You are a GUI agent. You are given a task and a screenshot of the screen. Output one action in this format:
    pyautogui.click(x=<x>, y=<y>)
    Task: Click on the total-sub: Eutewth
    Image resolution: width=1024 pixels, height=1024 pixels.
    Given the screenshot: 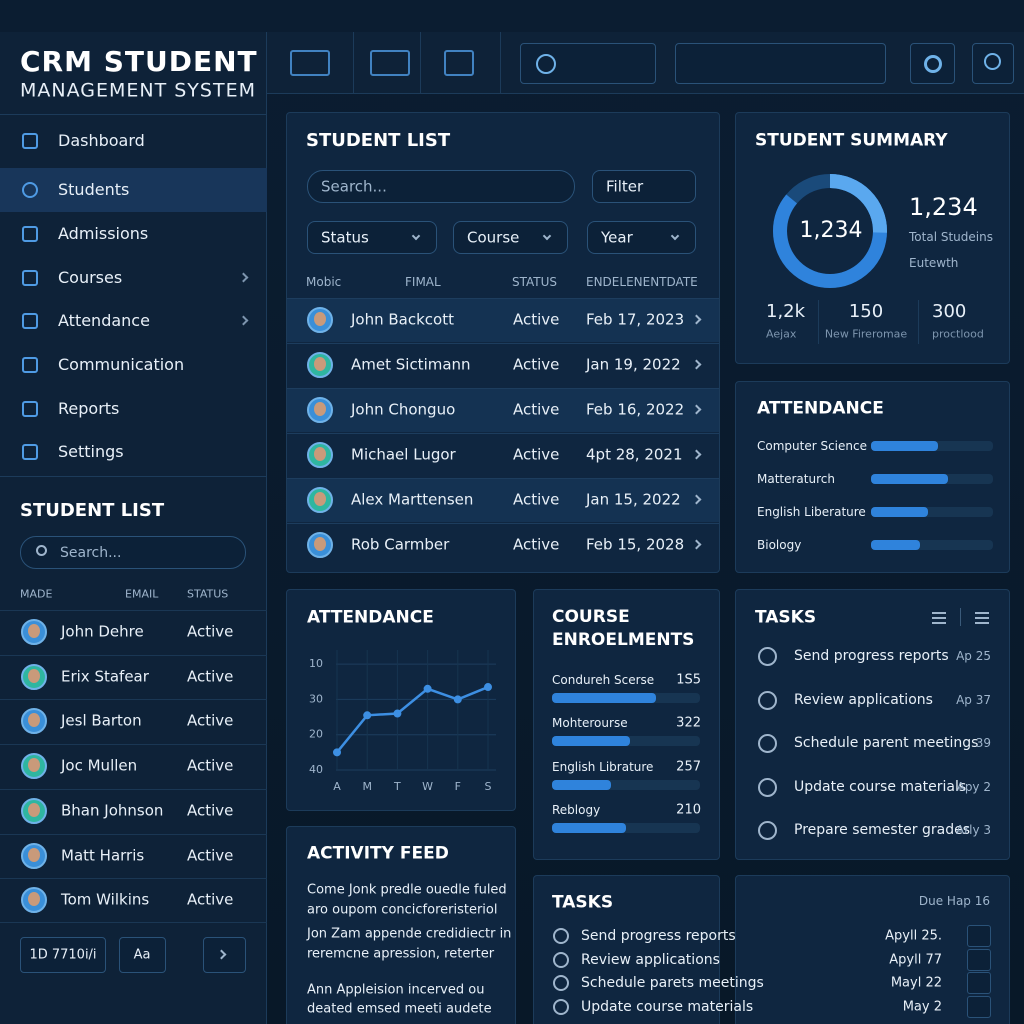 What is the action you would take?
    pyautogui.click(x=934, y=263)
    